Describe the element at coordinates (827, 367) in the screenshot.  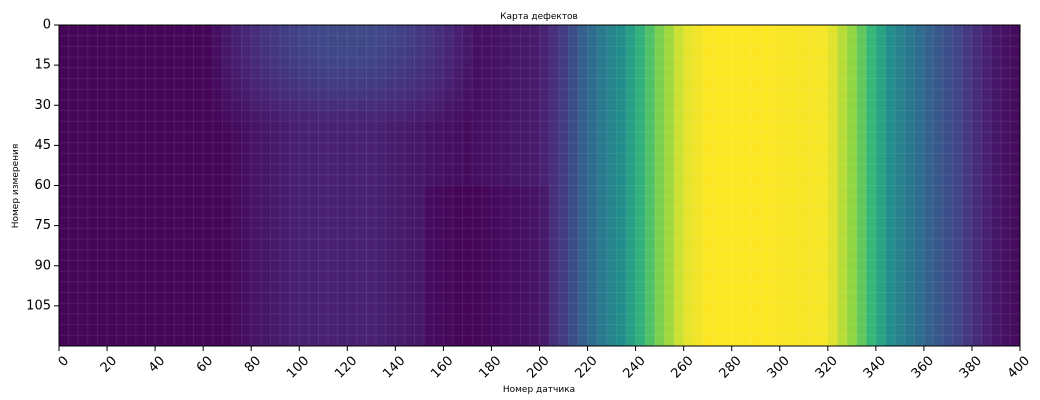
I see `x-tick-label: 320` at that location.